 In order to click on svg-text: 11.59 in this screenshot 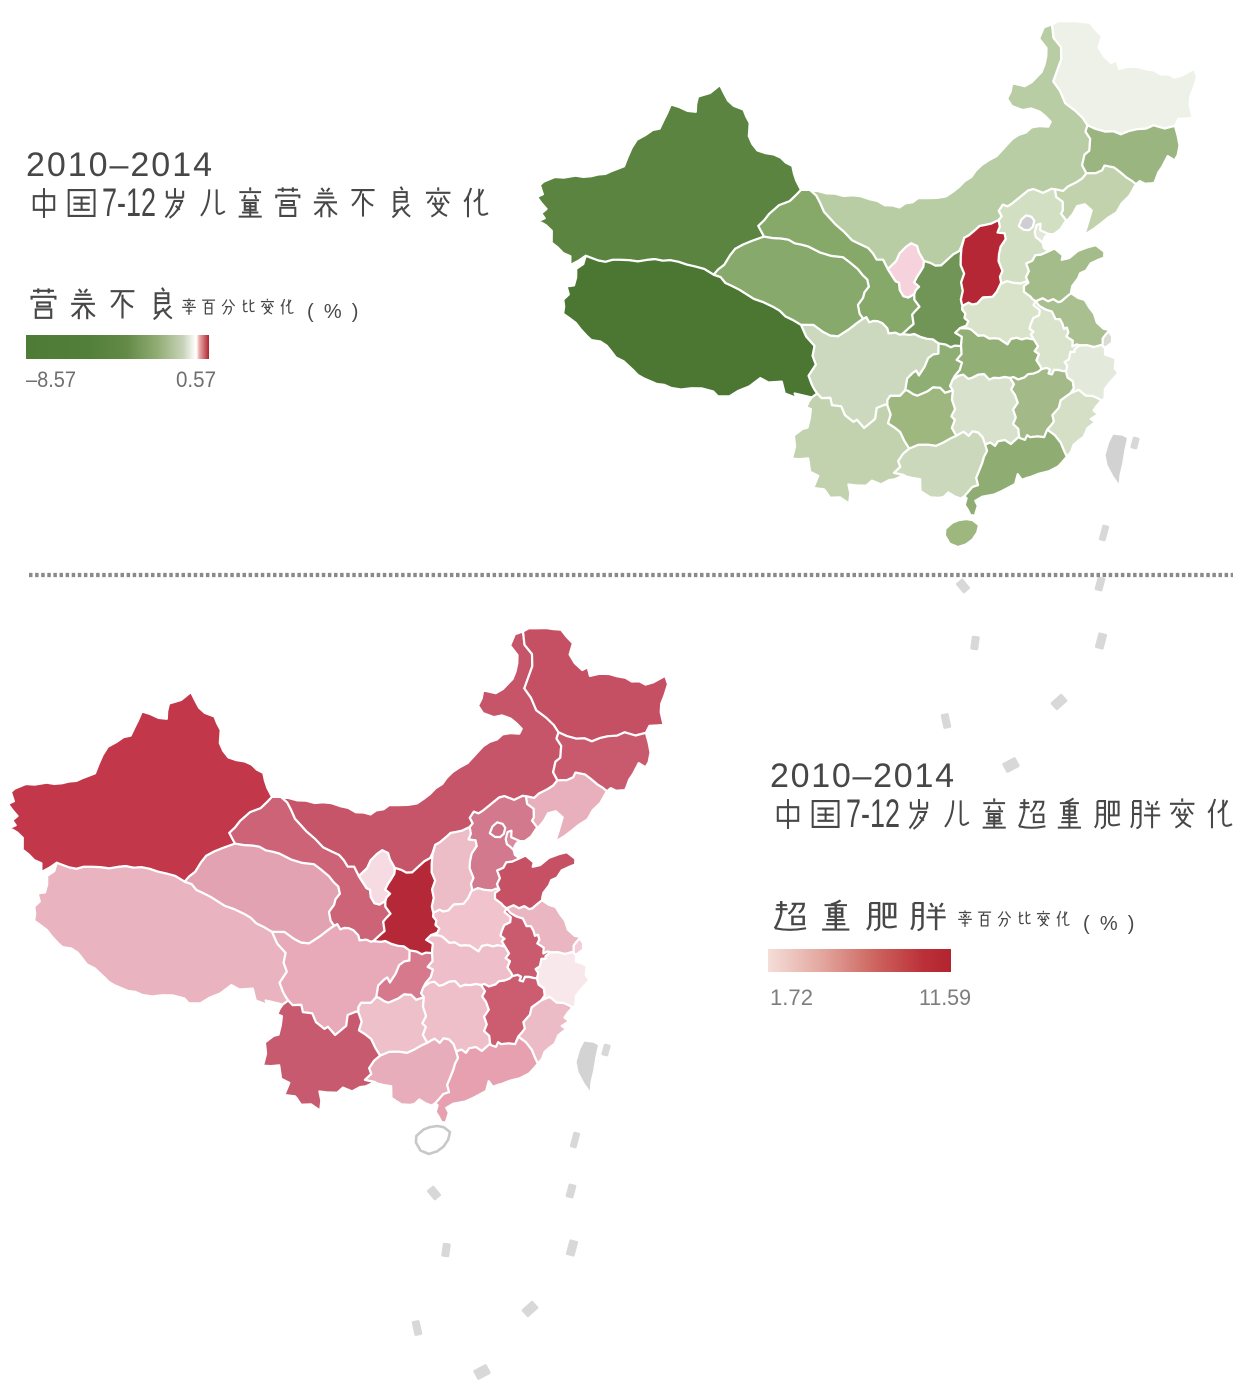, I will do `click(945, 997)`.